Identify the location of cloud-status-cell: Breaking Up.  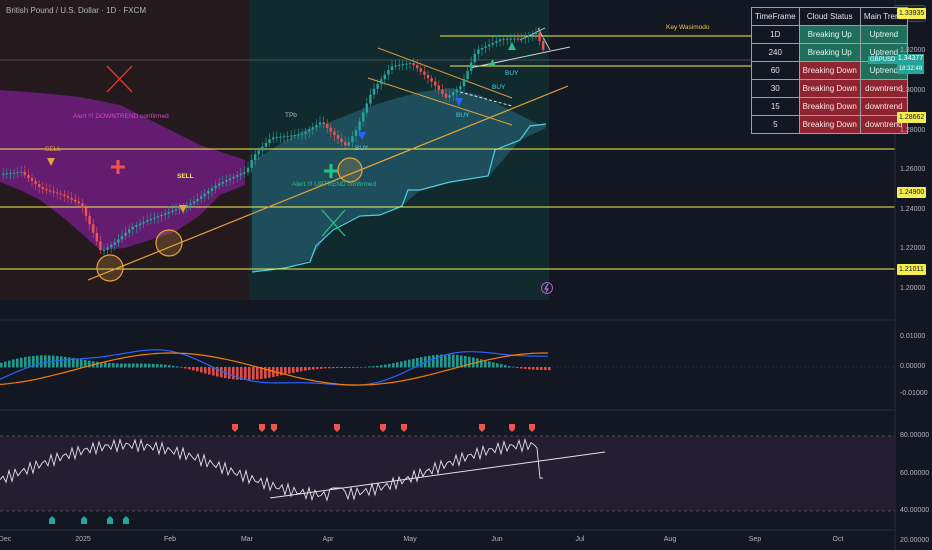
(829, 34).